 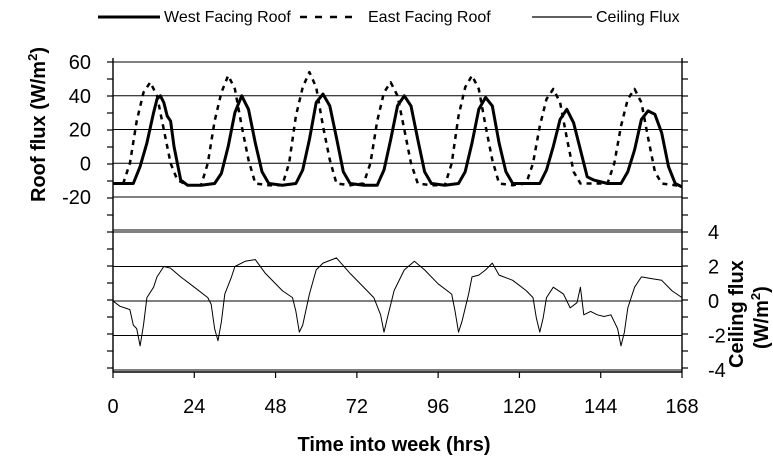 What do you see at coordinates (393, 445) in the screenshot?
I see `x-axis-title: Time into week (hrs)` at bounding box center [393, 445].